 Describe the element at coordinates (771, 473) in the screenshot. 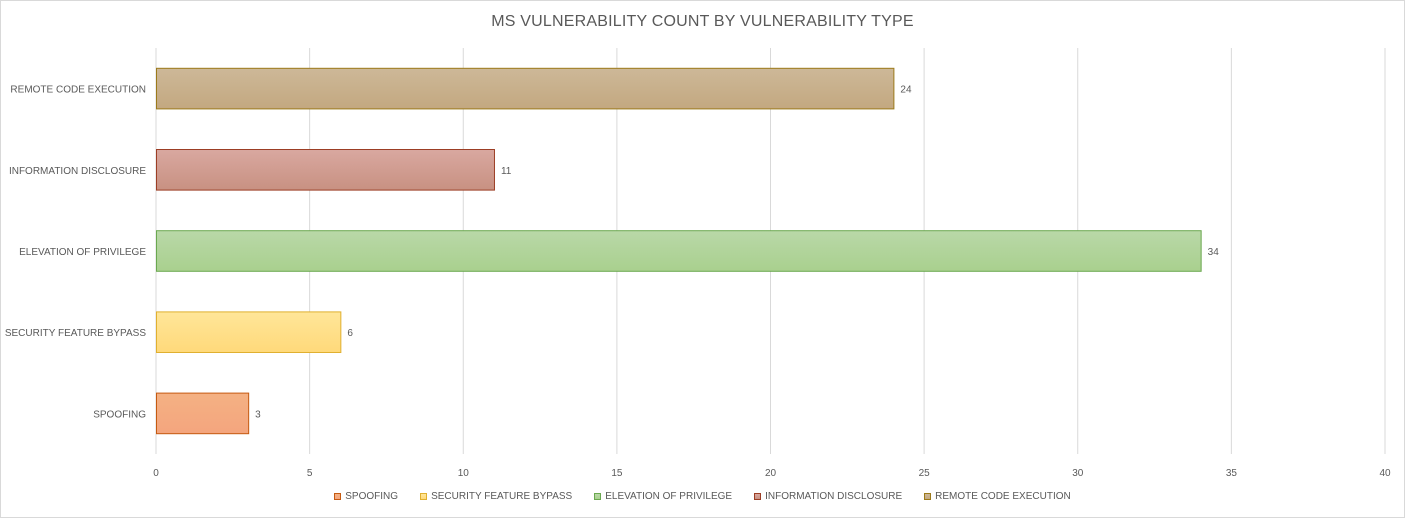

I see `x-tick-label: 20` at that location.